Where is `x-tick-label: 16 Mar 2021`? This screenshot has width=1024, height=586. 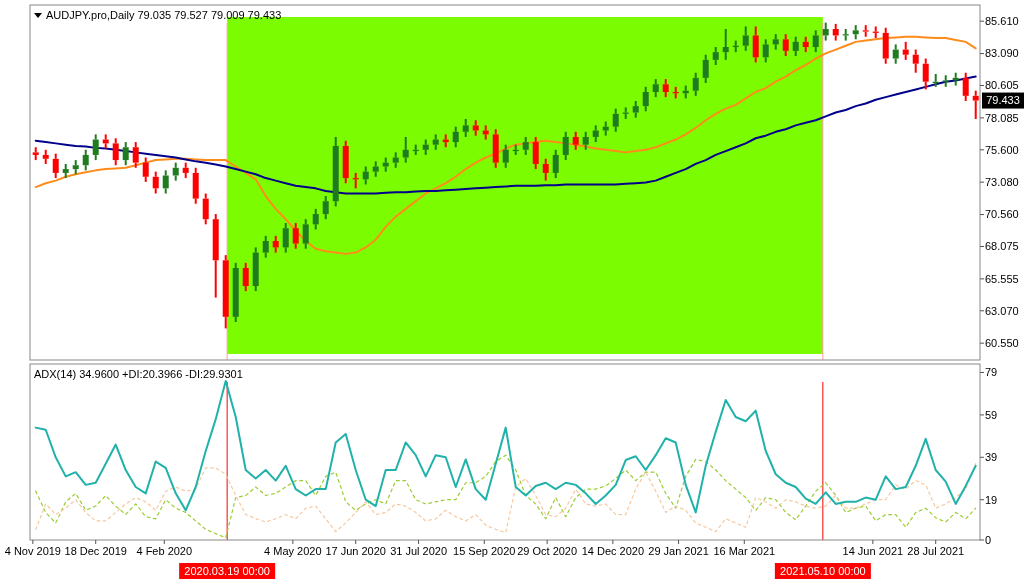 x-tick-label: 16 Mar 2021 is located at coordinates (744, 551).